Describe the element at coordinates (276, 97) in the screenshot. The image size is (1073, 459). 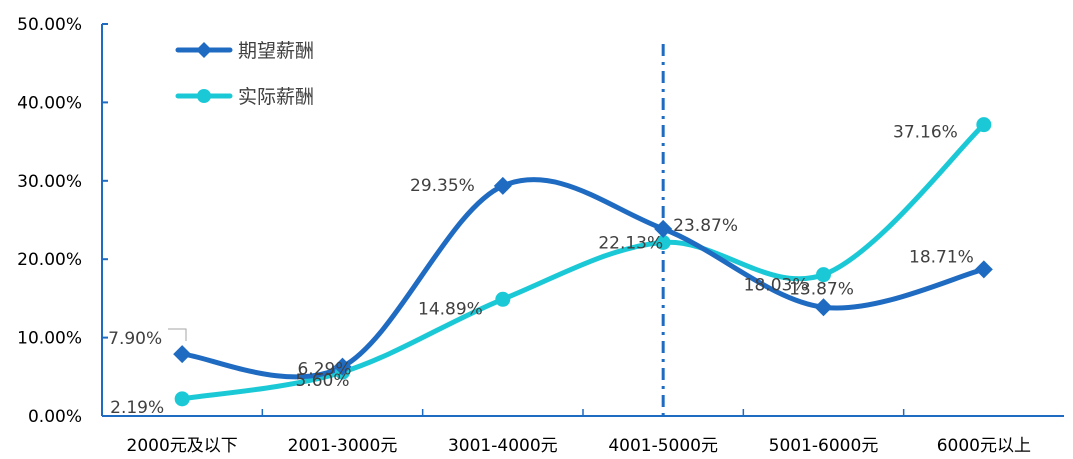
I see `legend-label: 实际薪酬` at that location.